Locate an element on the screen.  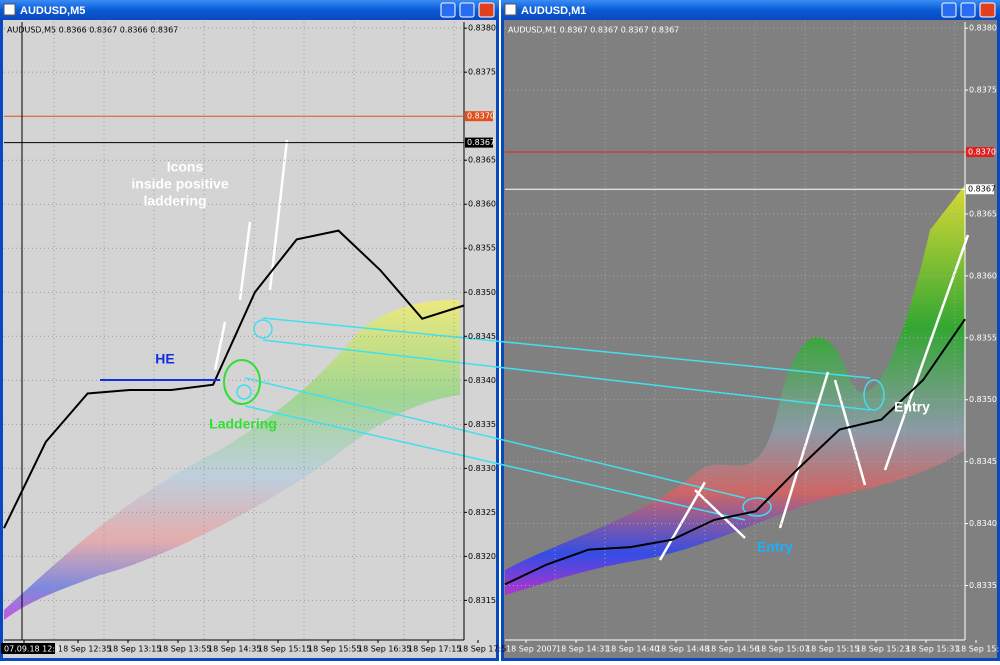
annotation: Laddering is located at coordinates (243, 424).